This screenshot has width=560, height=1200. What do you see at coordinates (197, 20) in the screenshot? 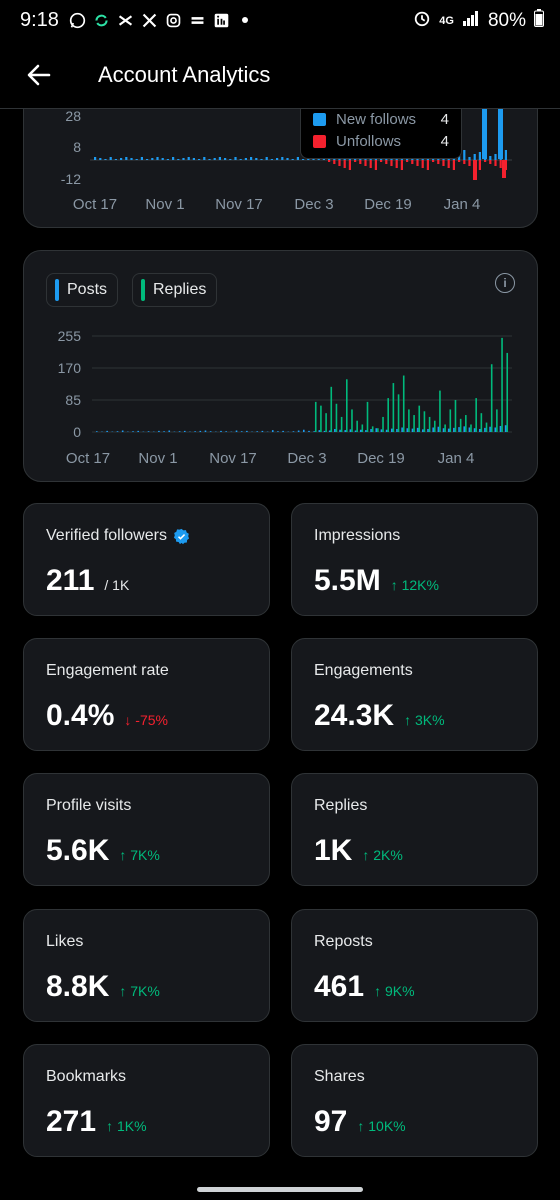
I see `cloud-icon` at bounding box center [197, 20].